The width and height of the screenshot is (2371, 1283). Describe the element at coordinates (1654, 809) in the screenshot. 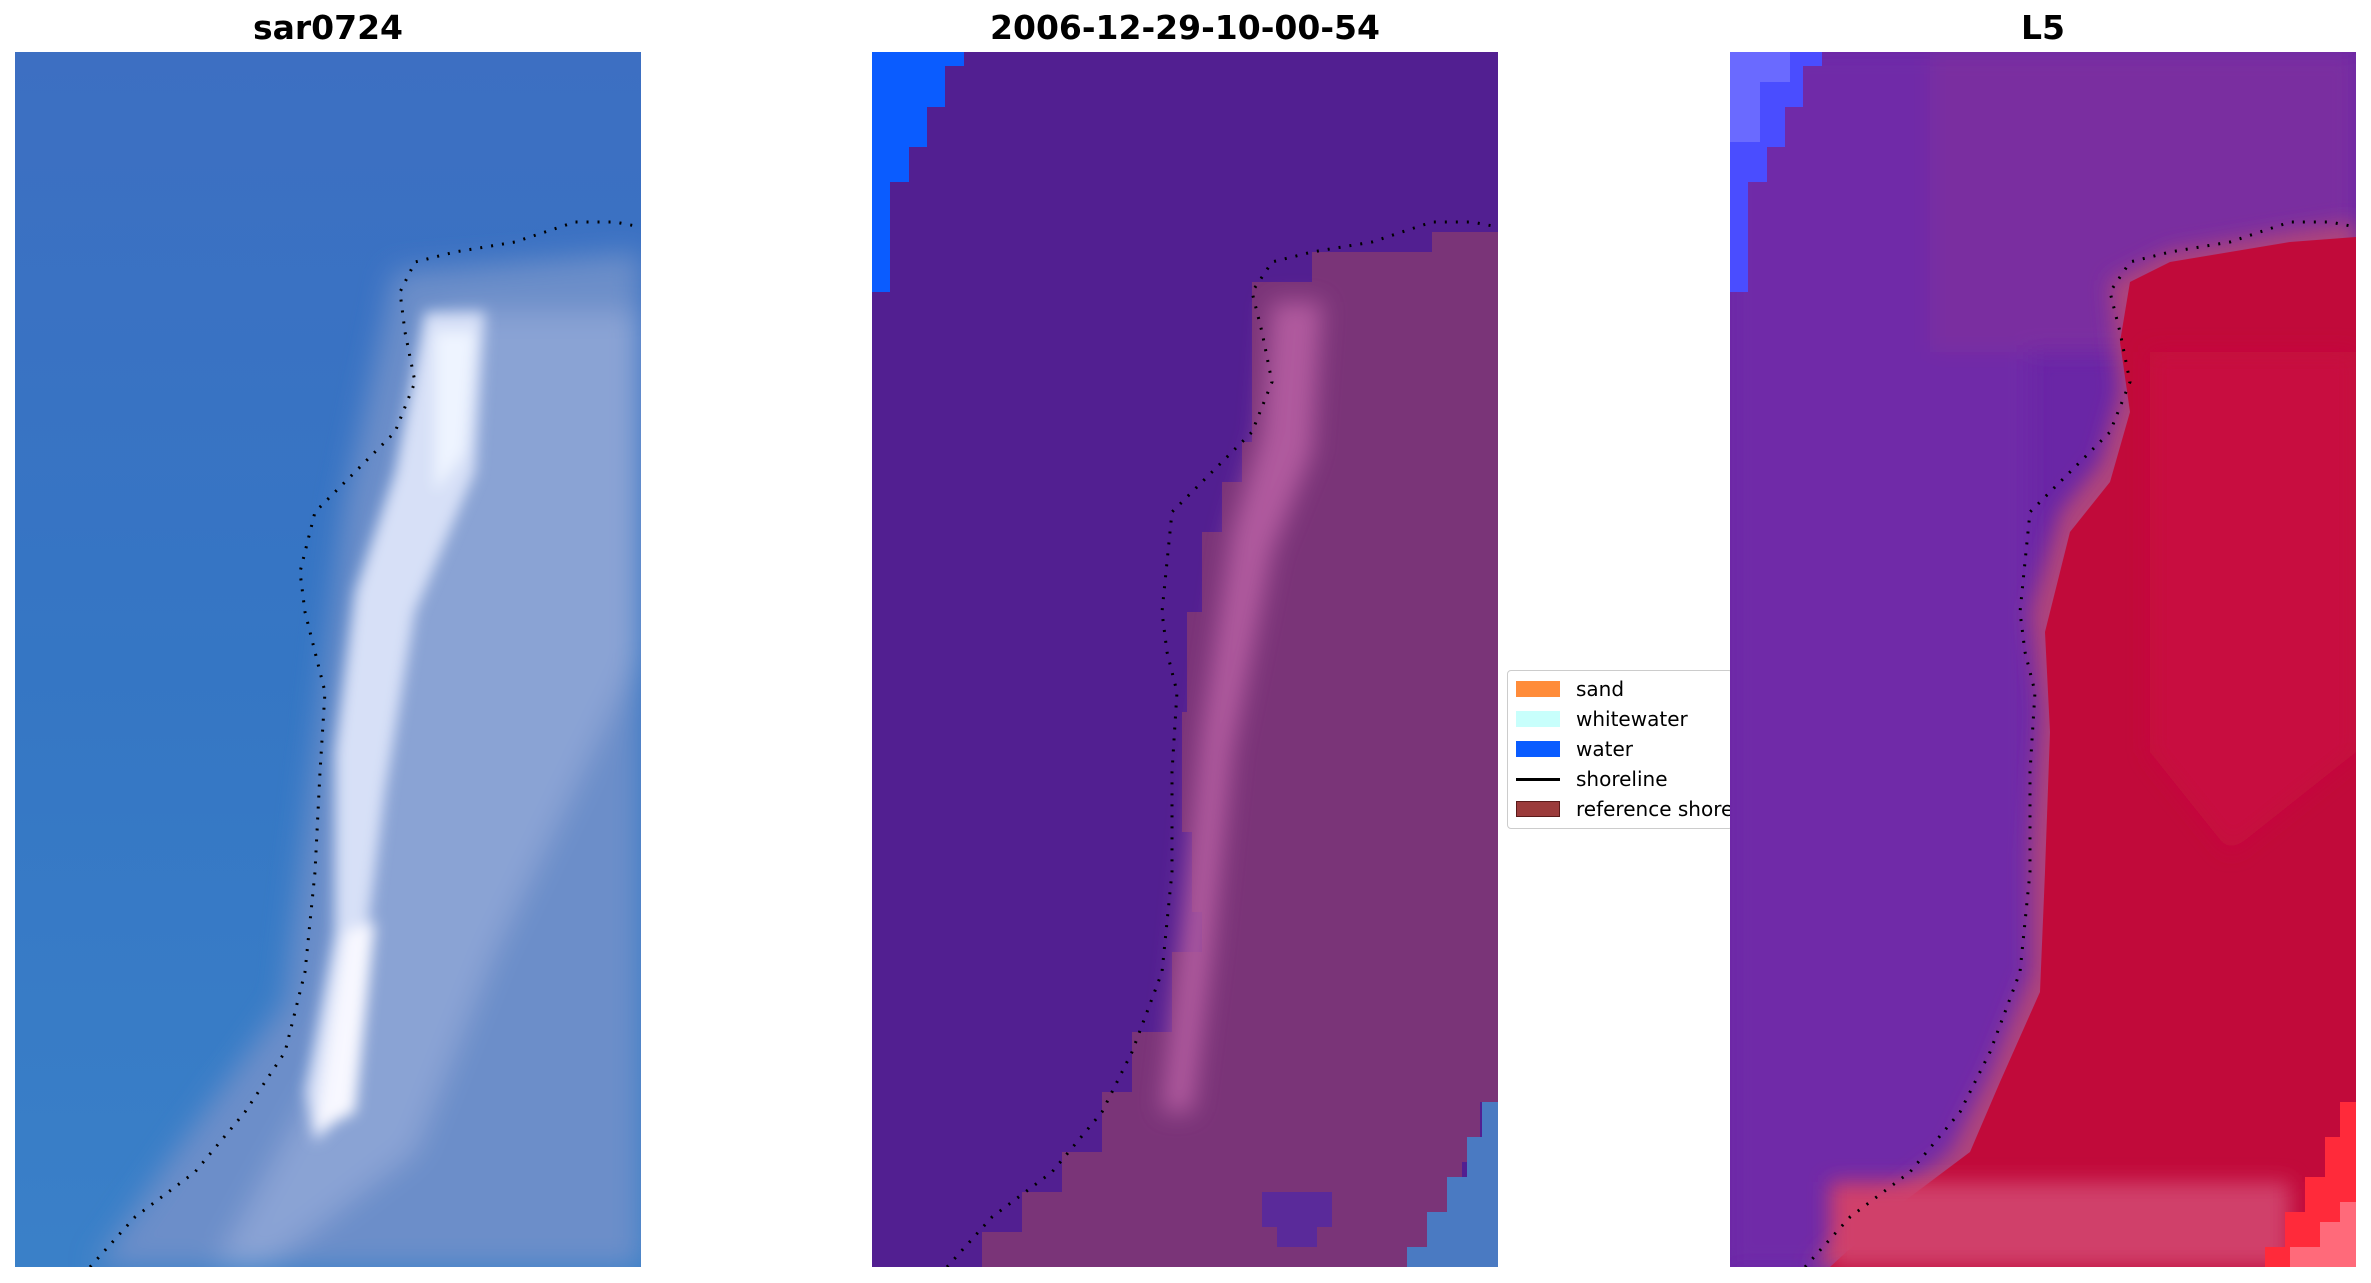

I see `legend-label-reference-shoreline: reference shoreline` at that location.